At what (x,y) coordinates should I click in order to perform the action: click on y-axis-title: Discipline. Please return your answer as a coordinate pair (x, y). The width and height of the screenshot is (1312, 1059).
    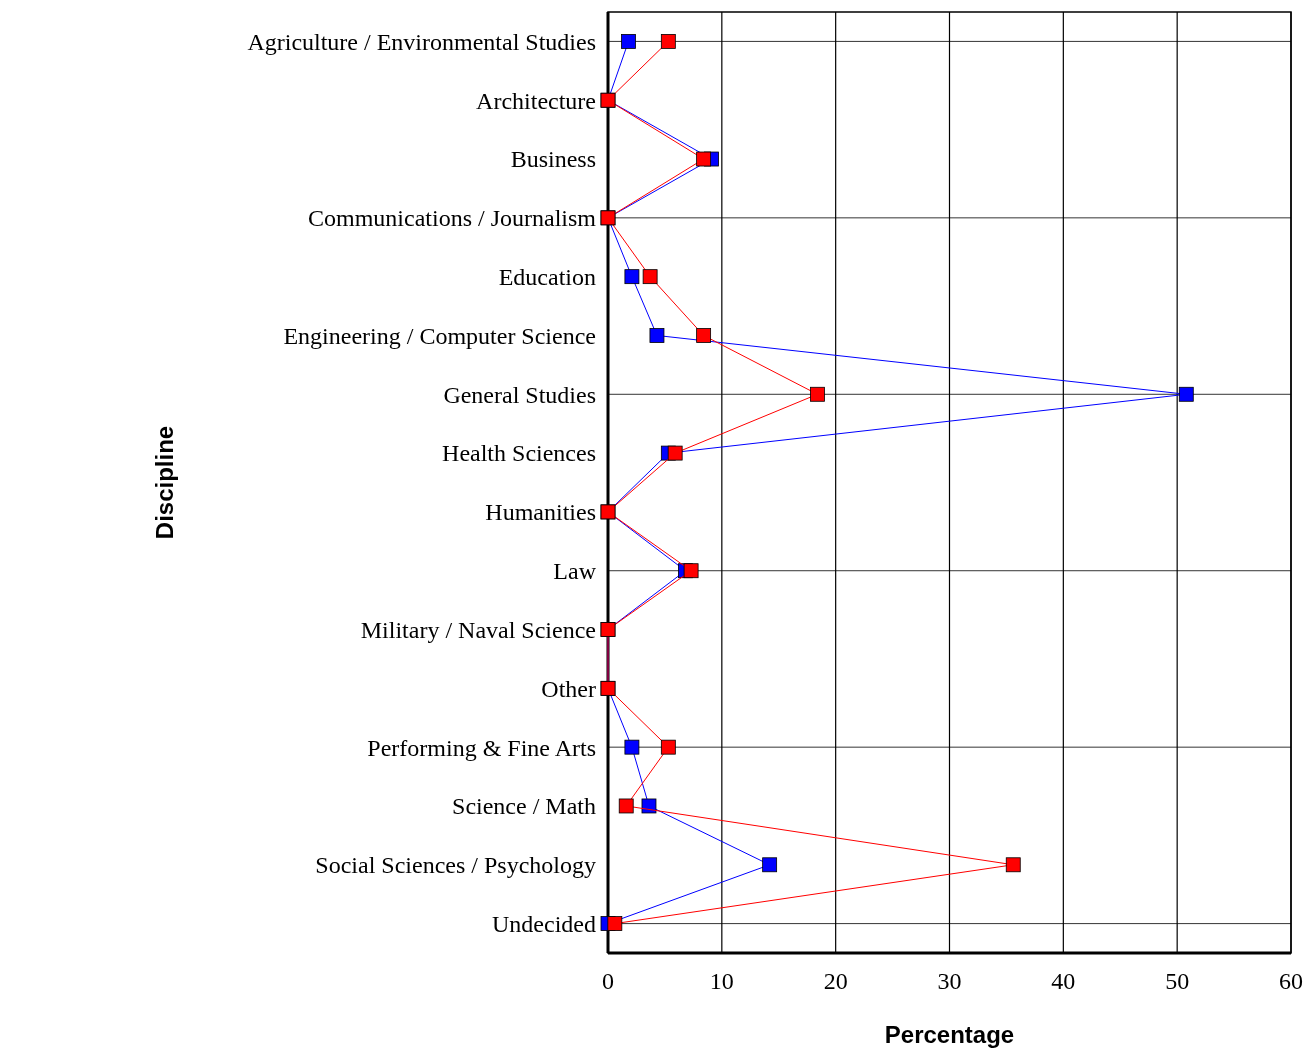
    Looking at the image, I should click on (164, 482).